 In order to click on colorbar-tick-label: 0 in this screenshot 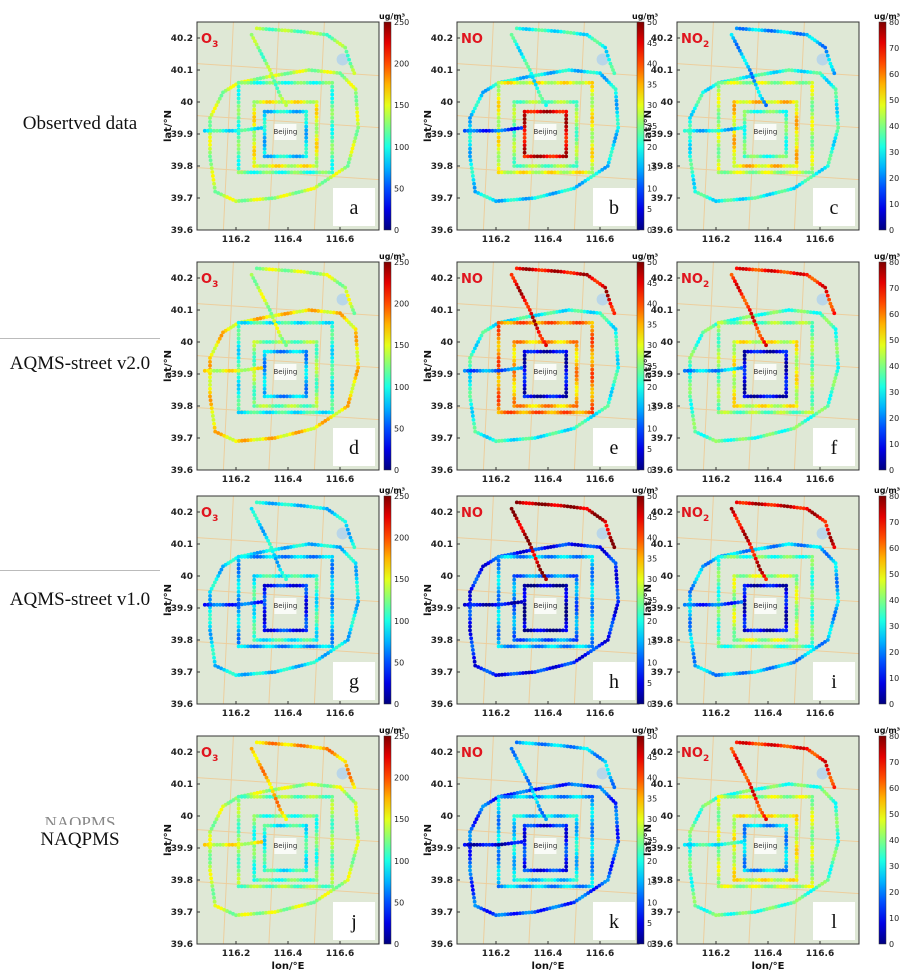, I will do `click(396, 470)`.